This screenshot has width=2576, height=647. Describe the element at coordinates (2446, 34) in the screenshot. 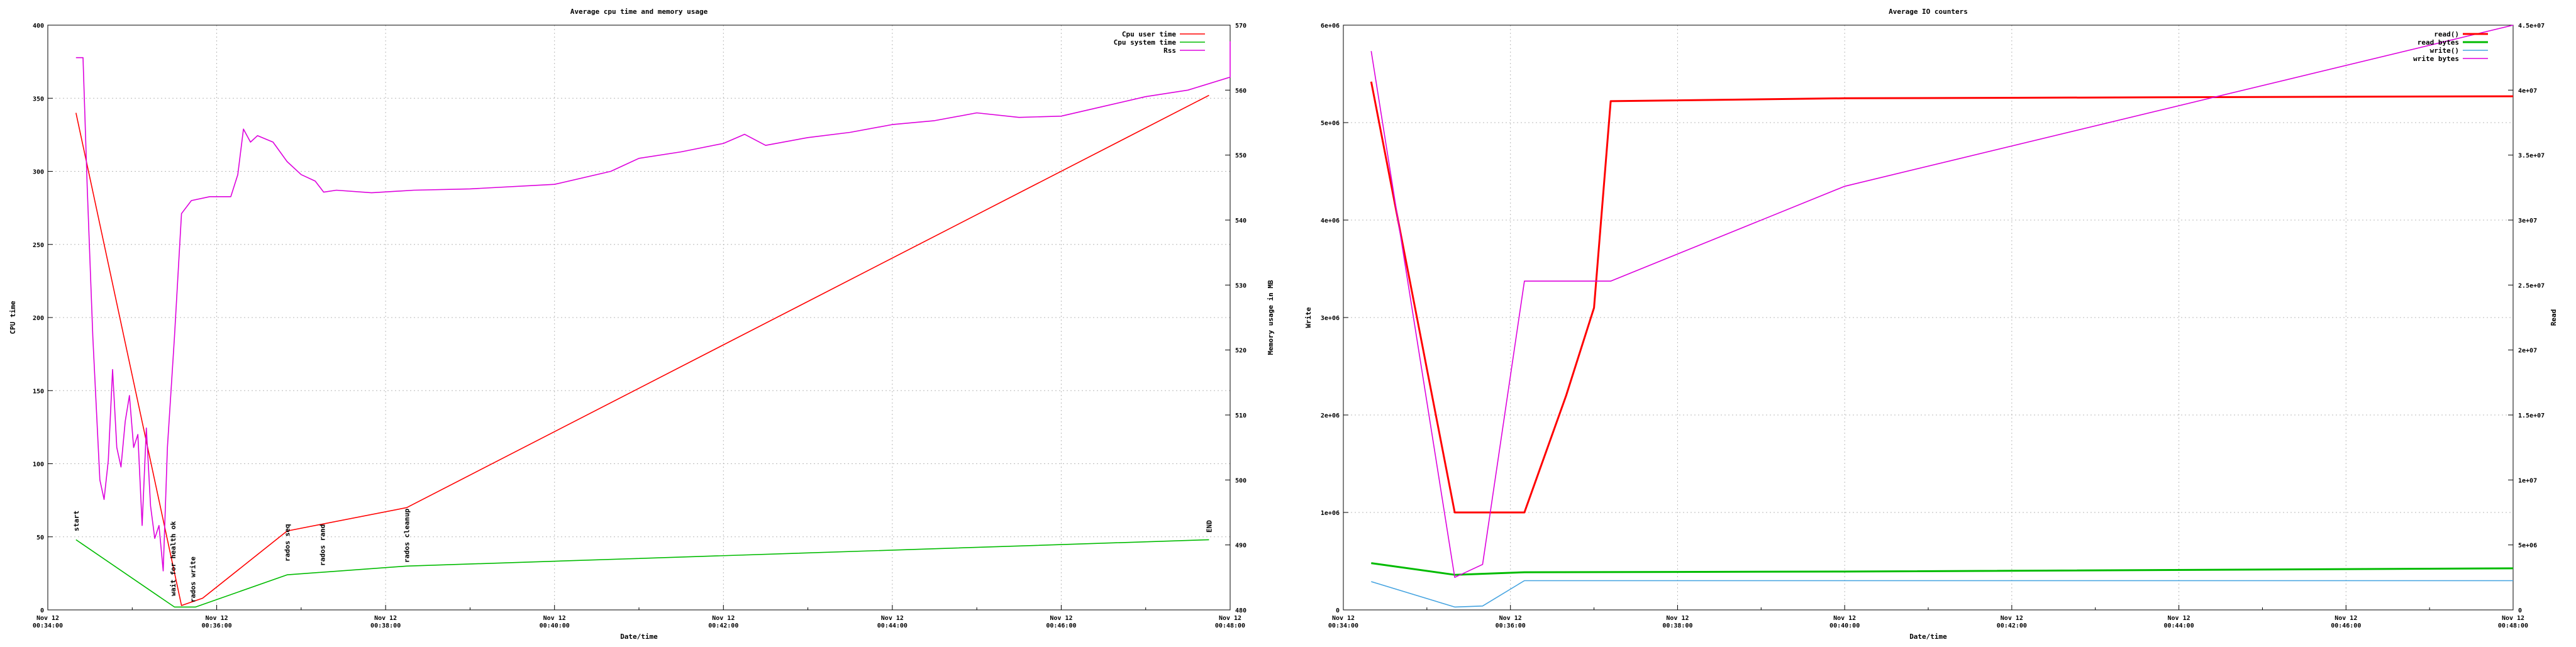

I see `legend-label: read()` at that location.